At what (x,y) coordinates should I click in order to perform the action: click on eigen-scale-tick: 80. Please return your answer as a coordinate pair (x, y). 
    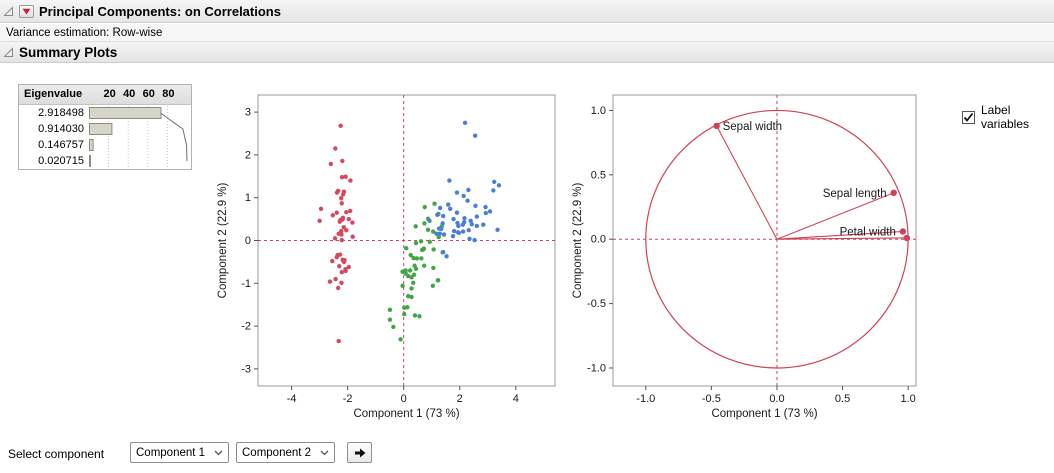
    Looking at the image, I should click on (168, 94).